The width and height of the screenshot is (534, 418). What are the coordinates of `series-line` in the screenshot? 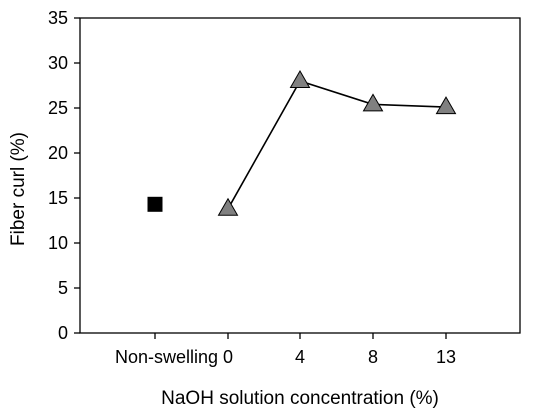 It's located at (337, 145).